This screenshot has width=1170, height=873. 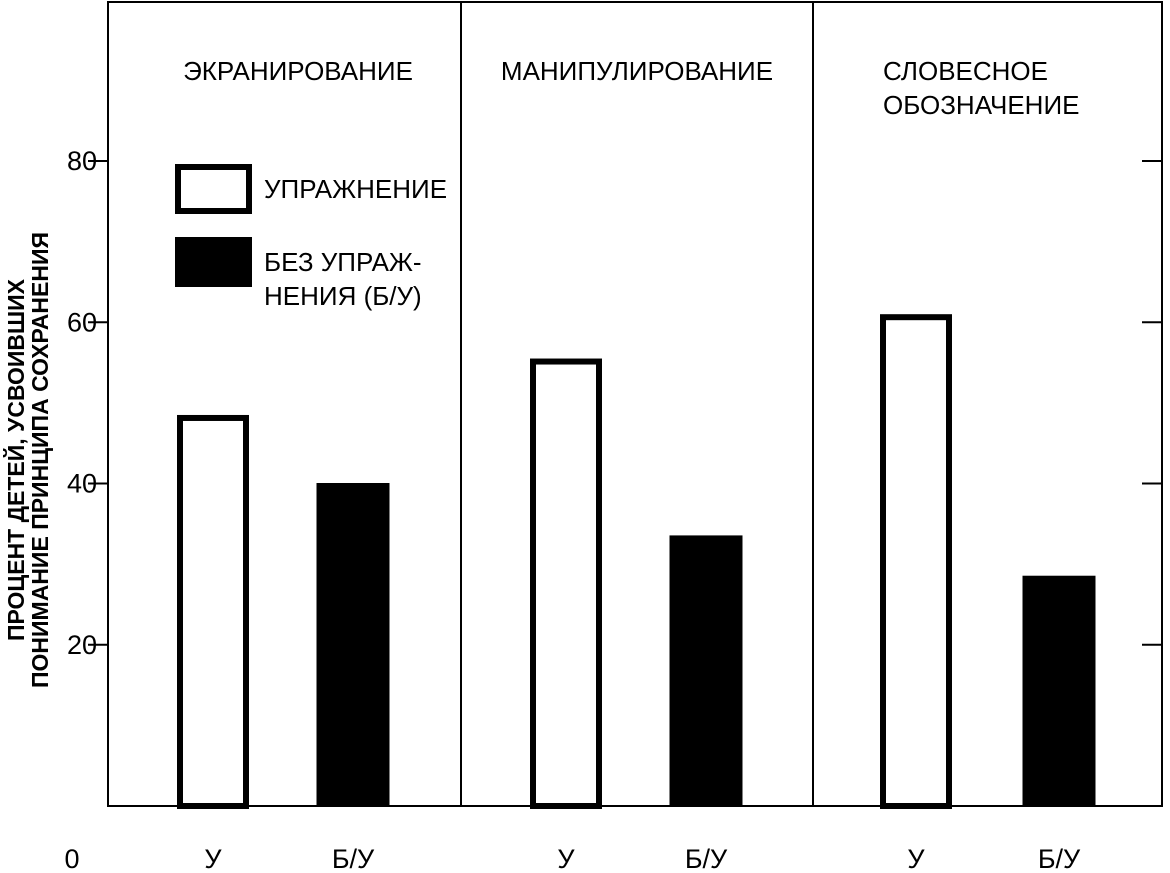 I want to click on legend-label-line: НЕНИЯ (Б/У), so click(x=343, y=296).